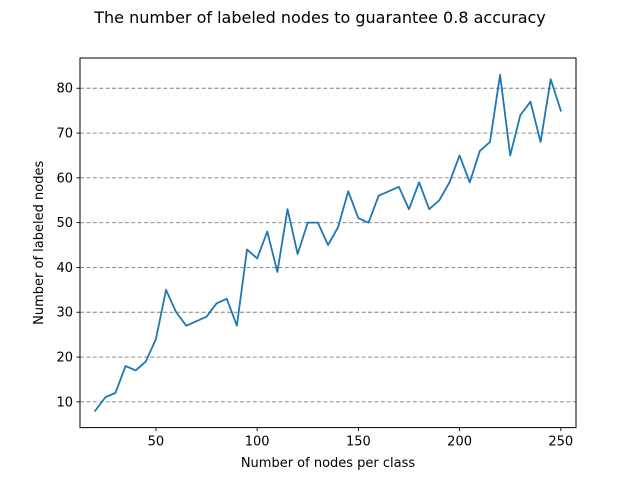  Describe the element at coordinates (358, 442) in the screenshot. I see `x-tick-label-150: 150` at that location.